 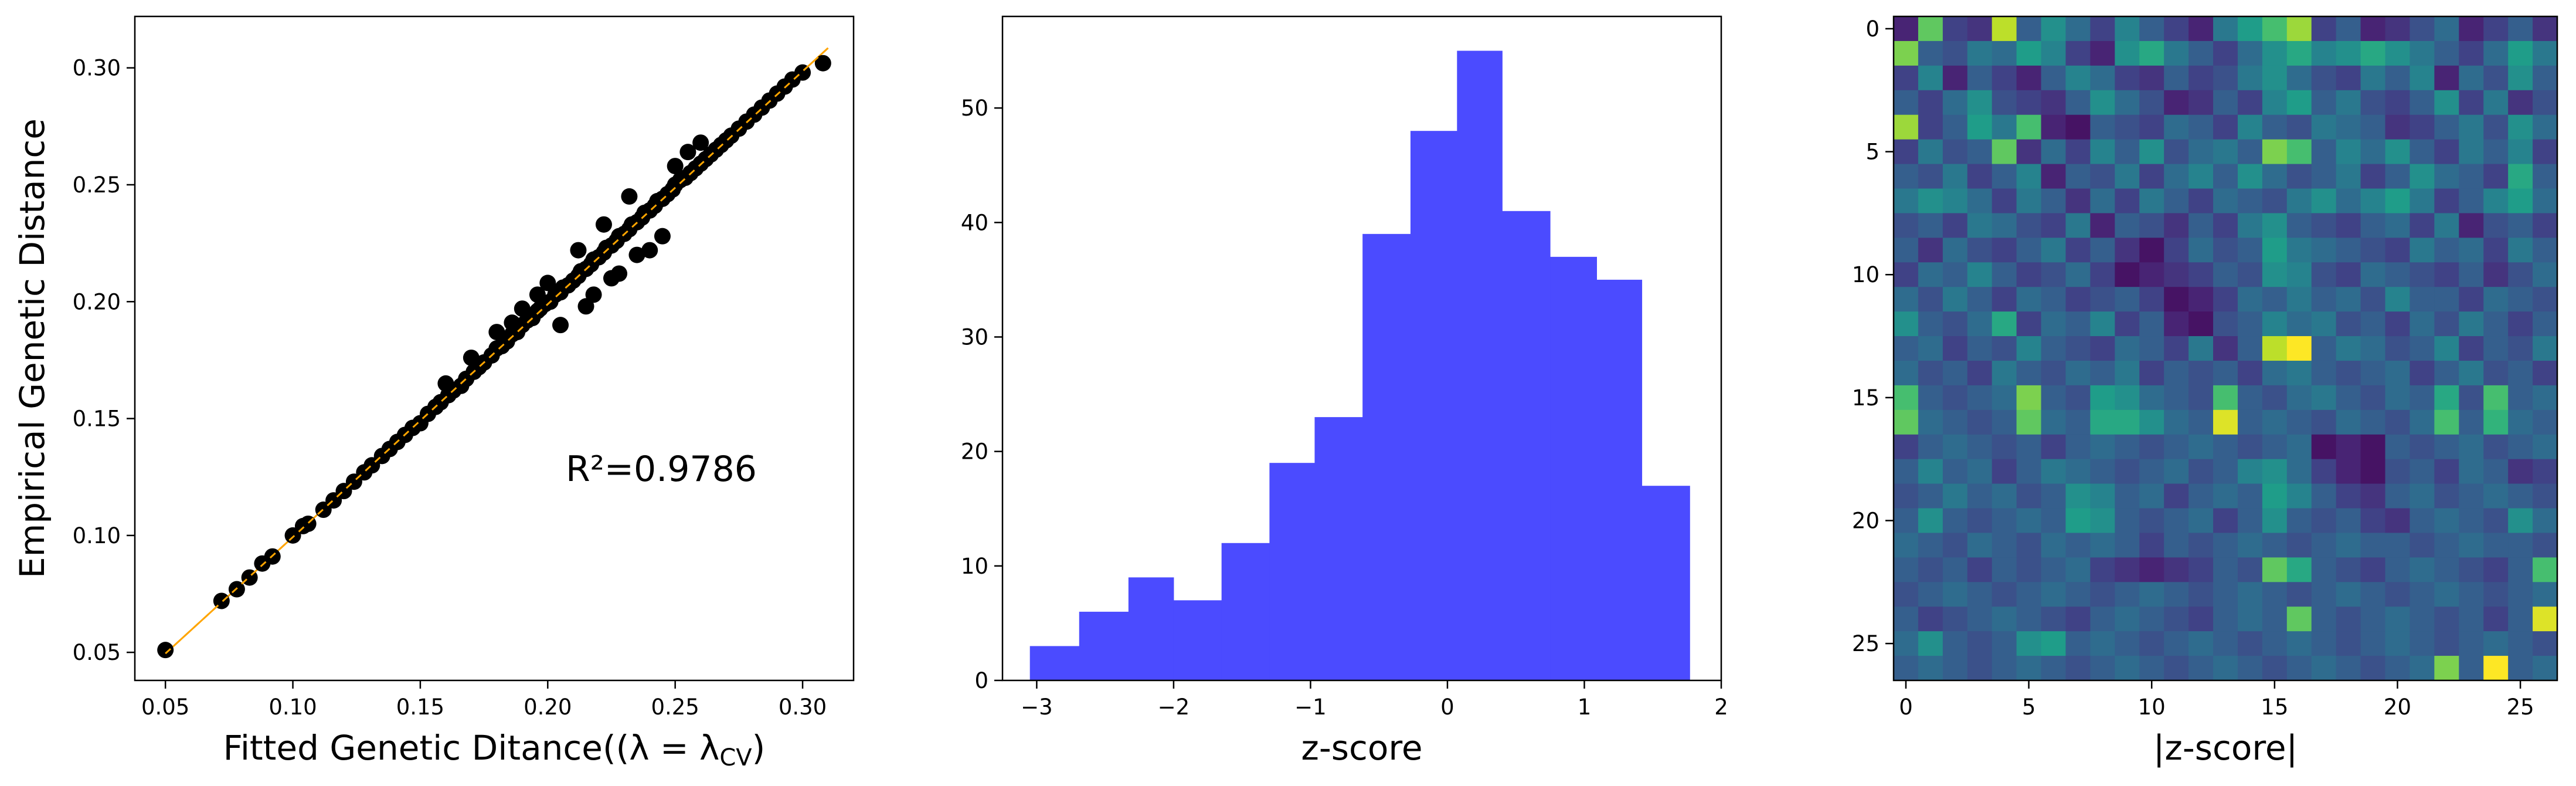 I want to click on x-tick-label: 10, so click(x=2152, y=707).